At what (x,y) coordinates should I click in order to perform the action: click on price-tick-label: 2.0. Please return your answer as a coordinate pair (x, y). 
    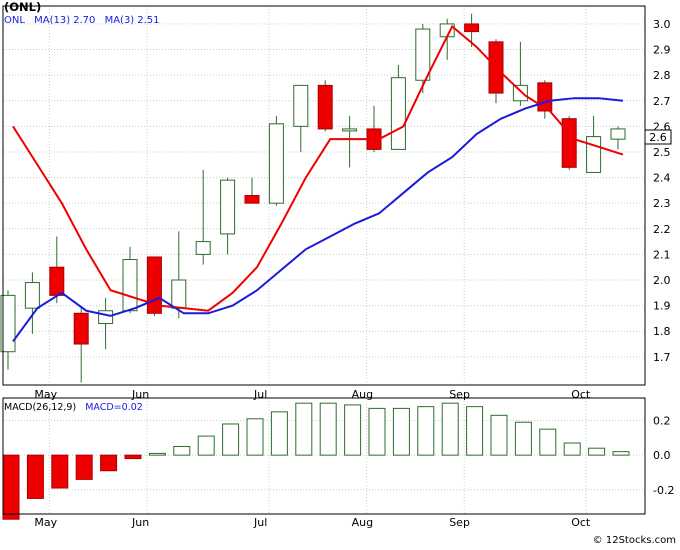
    Looking at the image, I should click on (662, 280).